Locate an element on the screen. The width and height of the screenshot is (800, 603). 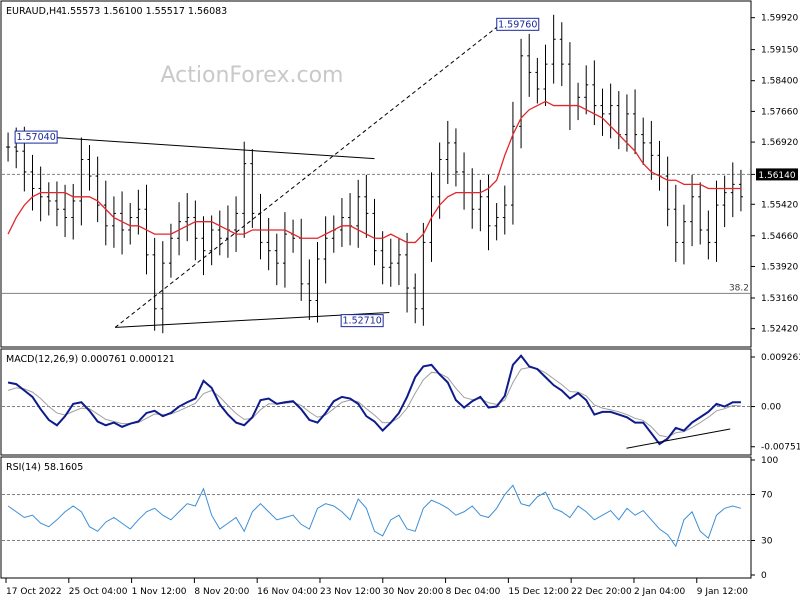
macd-title: MACD(12,26,9) 0.000761 0.000121 is located at coordinates (90, 359).